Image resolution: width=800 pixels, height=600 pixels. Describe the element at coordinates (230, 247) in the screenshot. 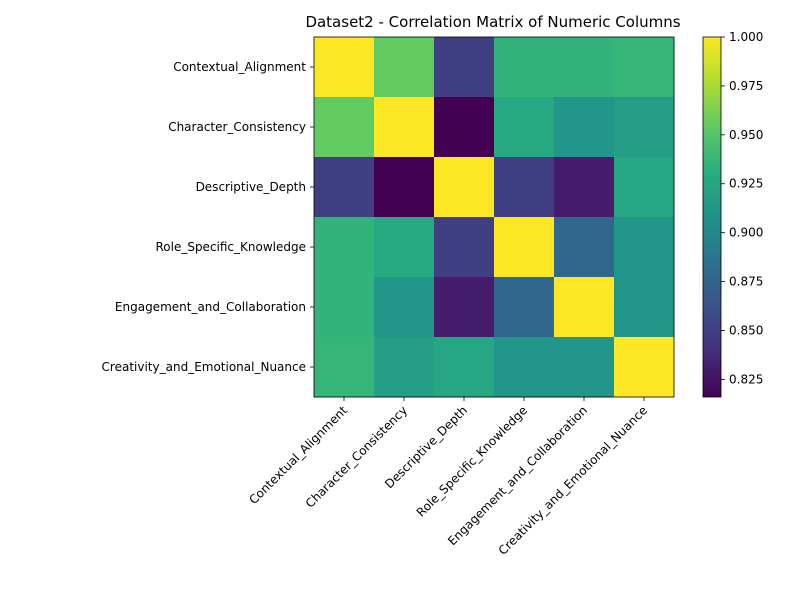

I see `y-tick-label: Role_Specific_Knowledge` at that location.